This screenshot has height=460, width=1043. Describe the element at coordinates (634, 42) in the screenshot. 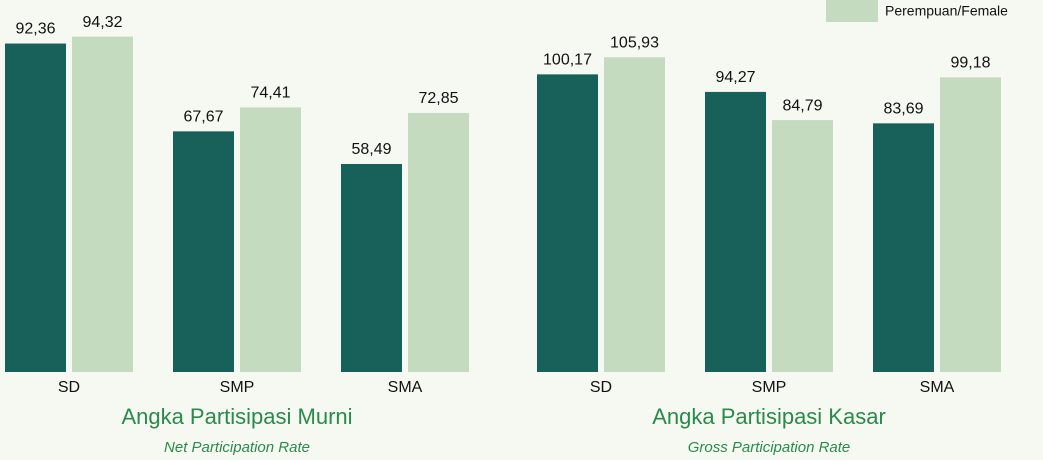

I see `value-label: 105,93` at that location.